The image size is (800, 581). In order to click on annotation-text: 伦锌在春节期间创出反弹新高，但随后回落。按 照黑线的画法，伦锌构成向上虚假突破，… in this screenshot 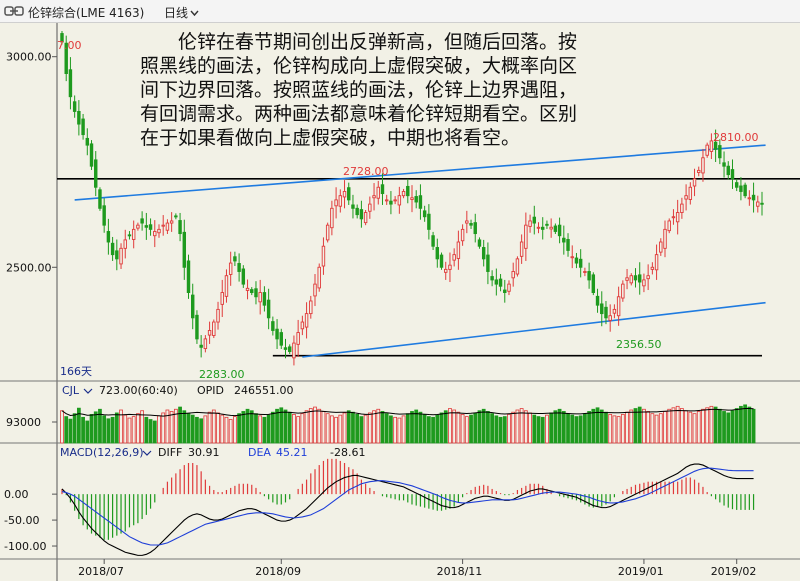, I will do `click(410, 90)`.